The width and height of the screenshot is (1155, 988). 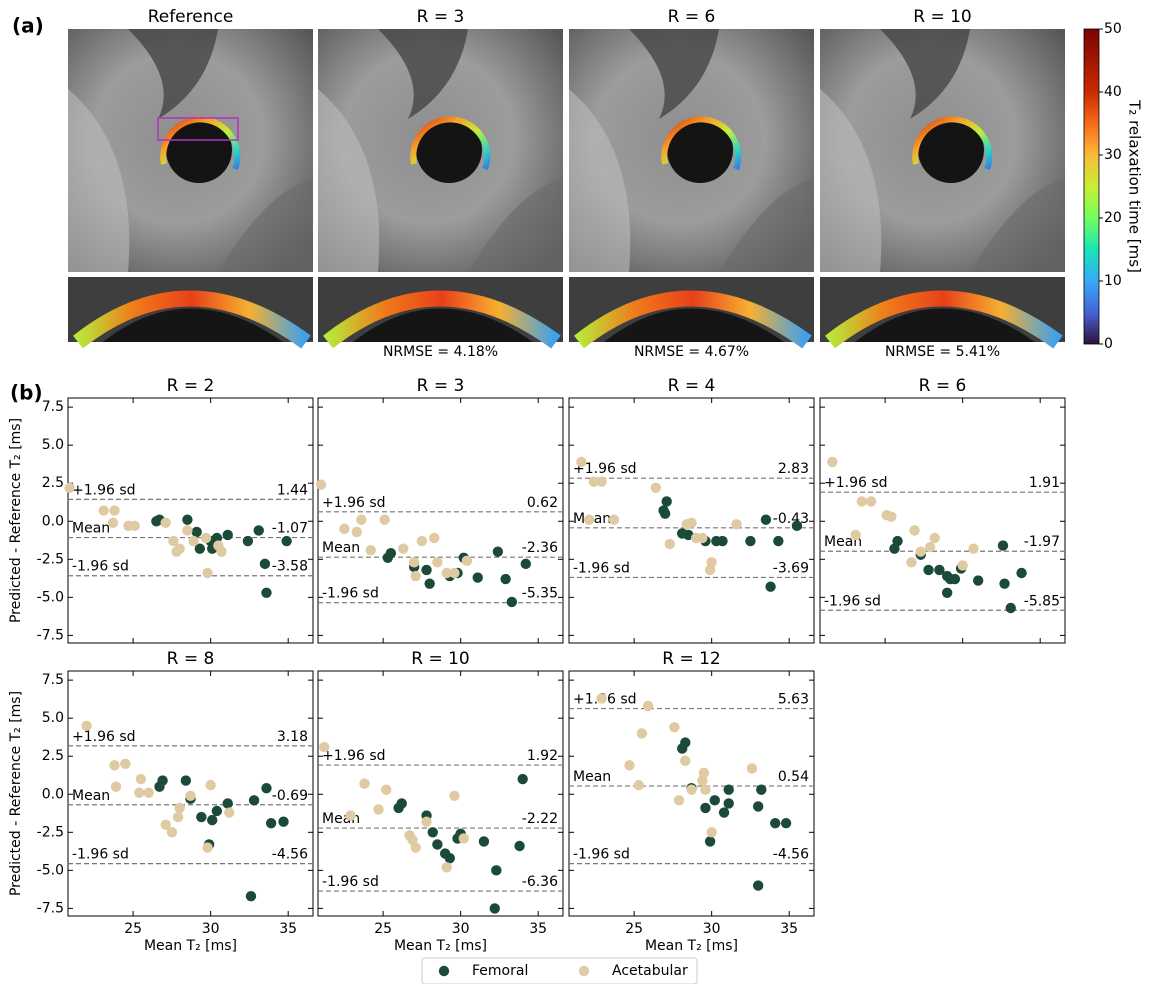 I want to click on reference-line-label: Mean, so click(x=592, y=777).